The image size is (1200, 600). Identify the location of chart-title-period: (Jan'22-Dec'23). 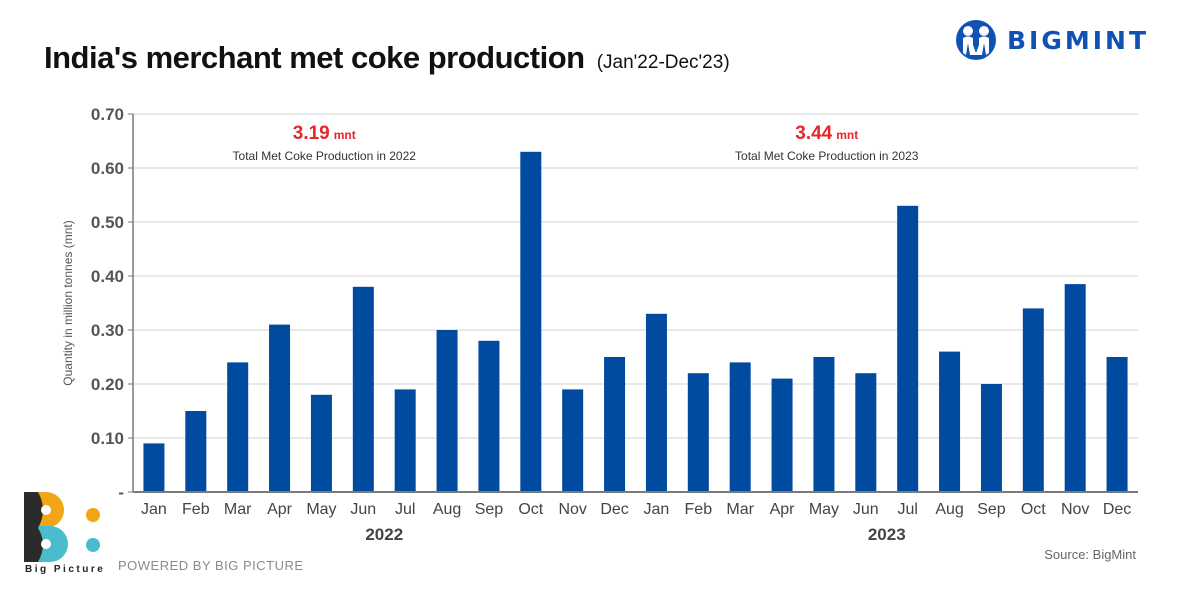
(663, 62).